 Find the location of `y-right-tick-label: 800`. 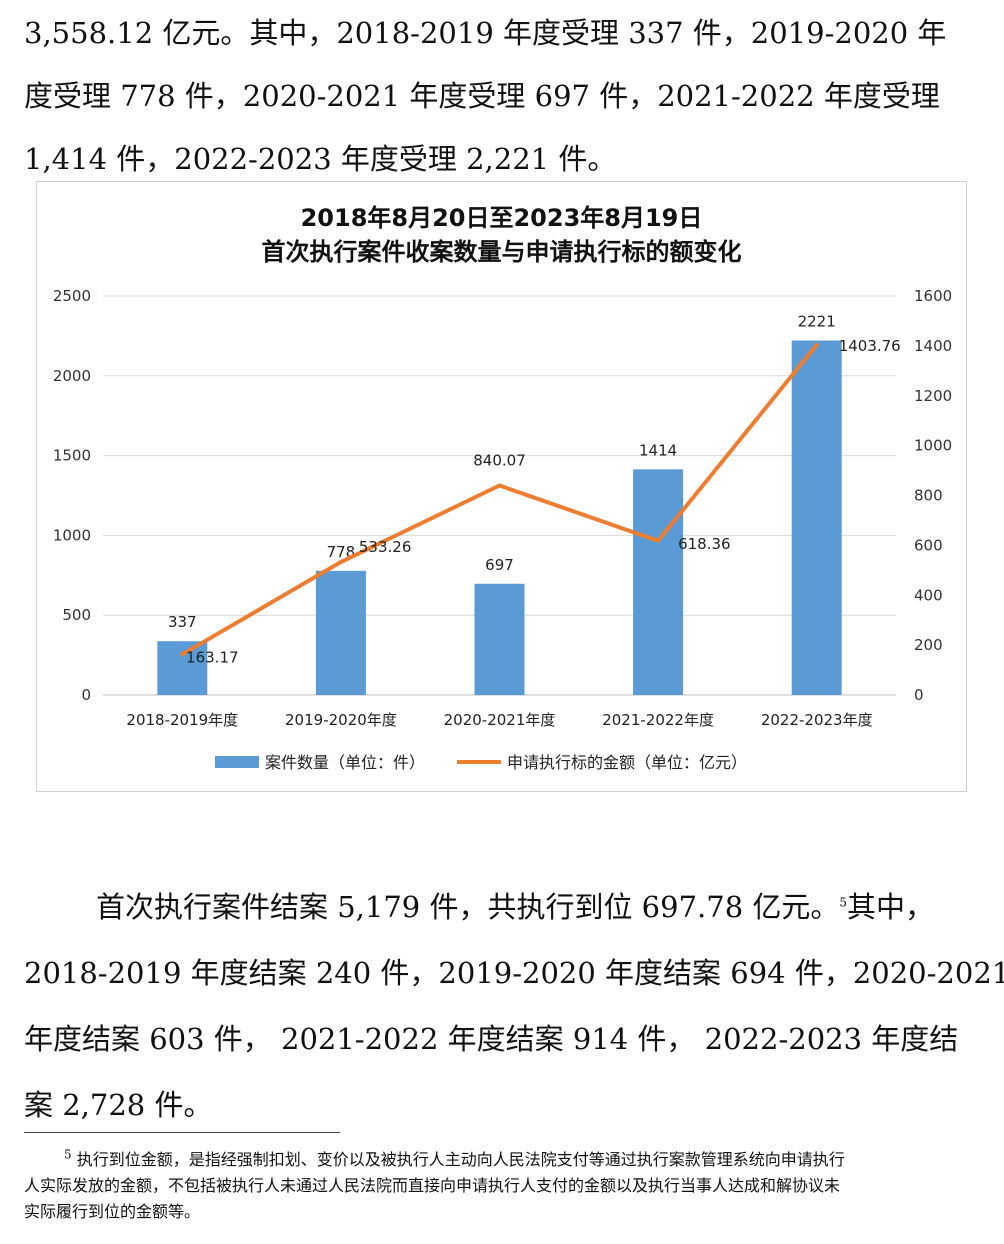

y-right-tick-label: 800 is located at coordinates (928, 496).